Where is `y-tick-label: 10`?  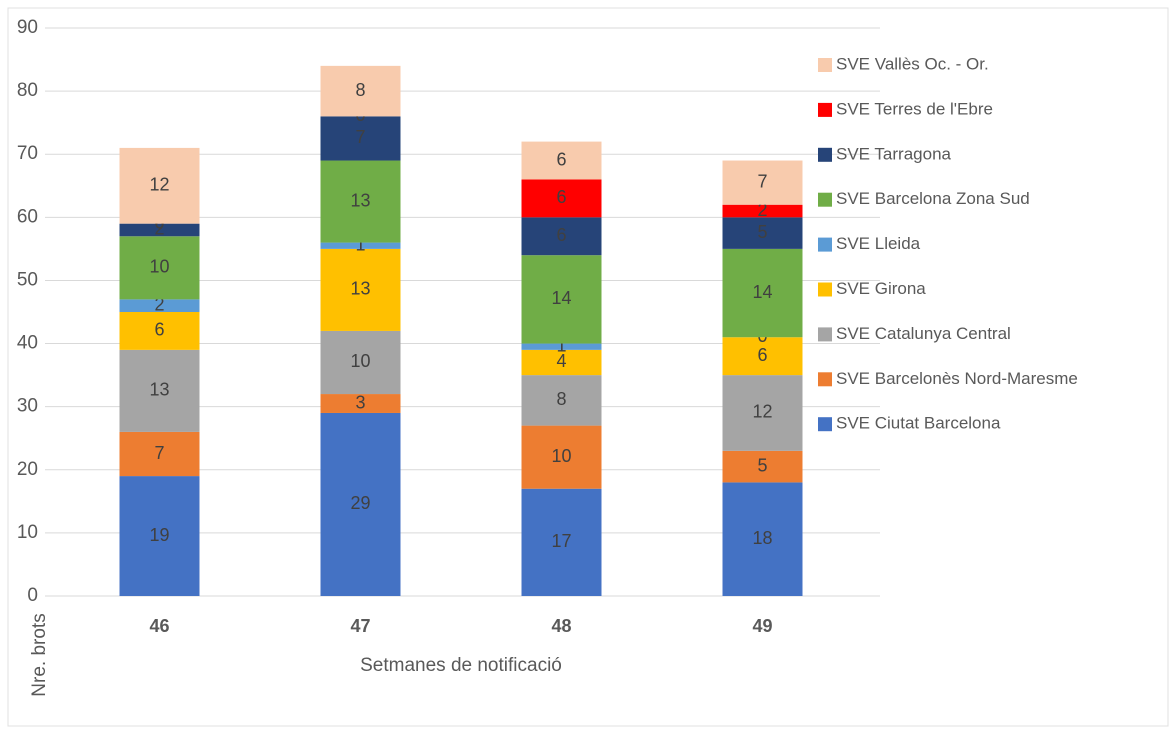
y-tick-label: 10 is located at coordinates (27, 532).